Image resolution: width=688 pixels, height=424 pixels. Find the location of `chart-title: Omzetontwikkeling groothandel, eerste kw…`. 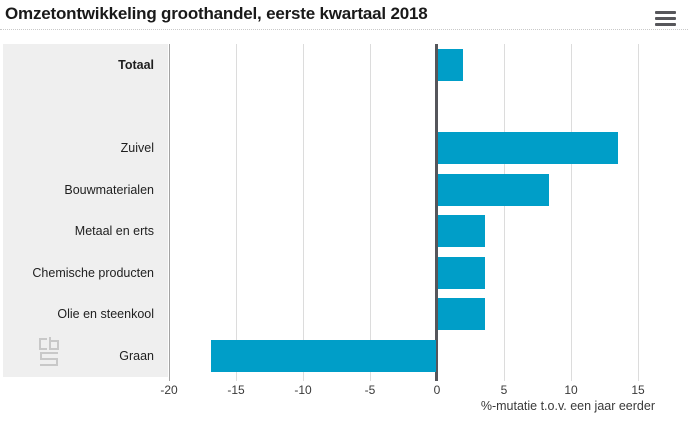

chart-title: Omzetontwikkeling groothandel, eerste kw… is located at coordinates (216, 13).